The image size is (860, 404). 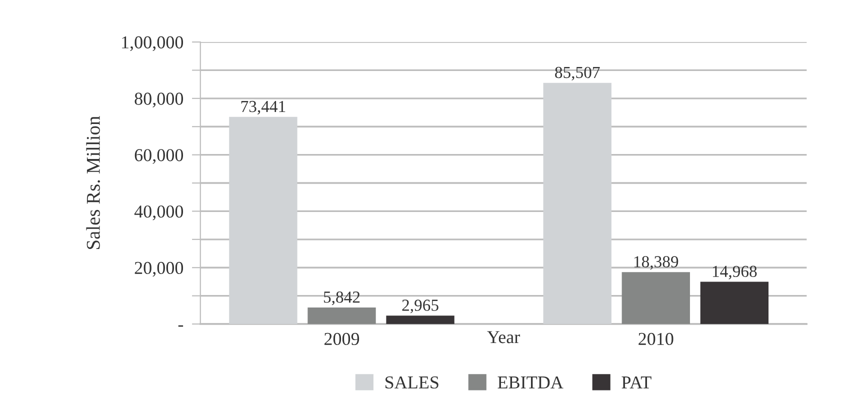 I want to click on data-label: 85,507, so click(x=577, y=73).